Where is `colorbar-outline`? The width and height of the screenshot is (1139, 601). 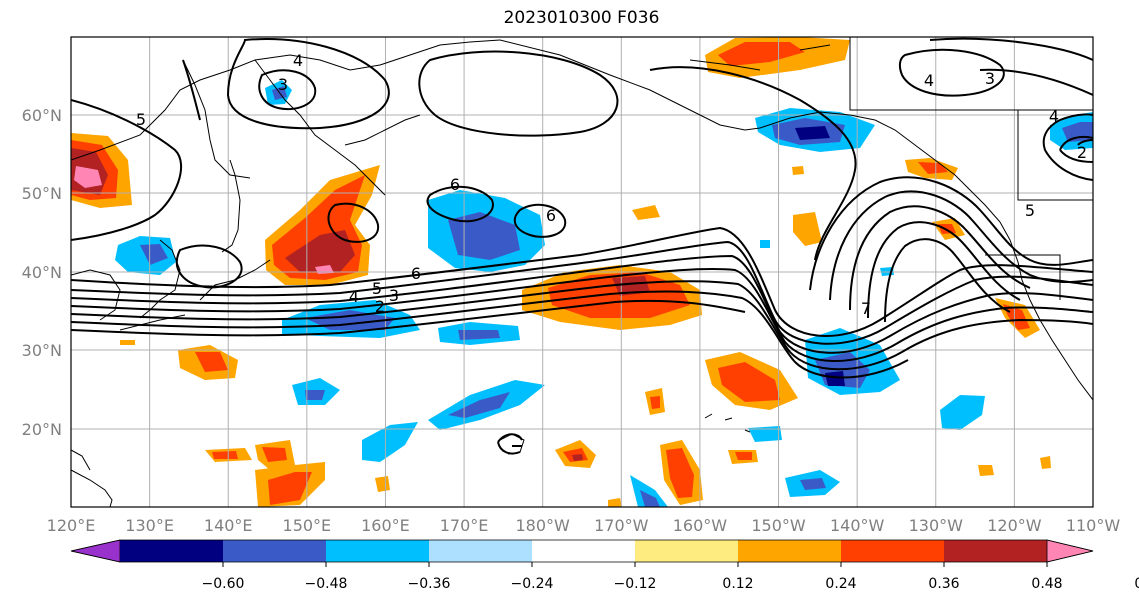
colorbar-outline is located at coordinates (582, 551).